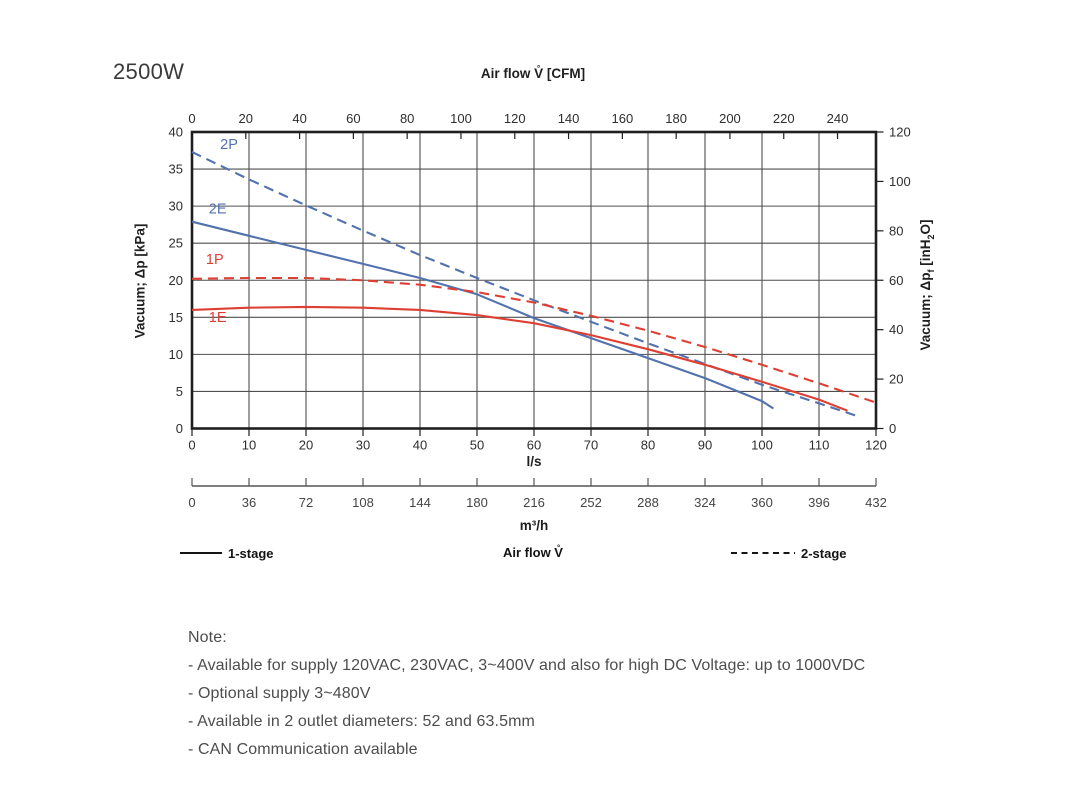 The height and width of the screenshot is (801, 1068). Describe the element at coordinates (533, 552) in the screenshot. I see `legend-airflow-label: Air flow V̊` at that location.